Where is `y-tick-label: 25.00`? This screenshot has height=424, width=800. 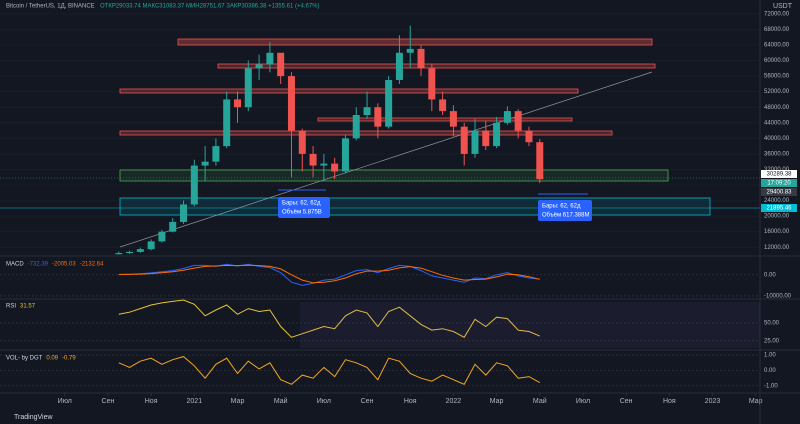 y-tick-label: 25.00 is located at coordinates (772, 341).